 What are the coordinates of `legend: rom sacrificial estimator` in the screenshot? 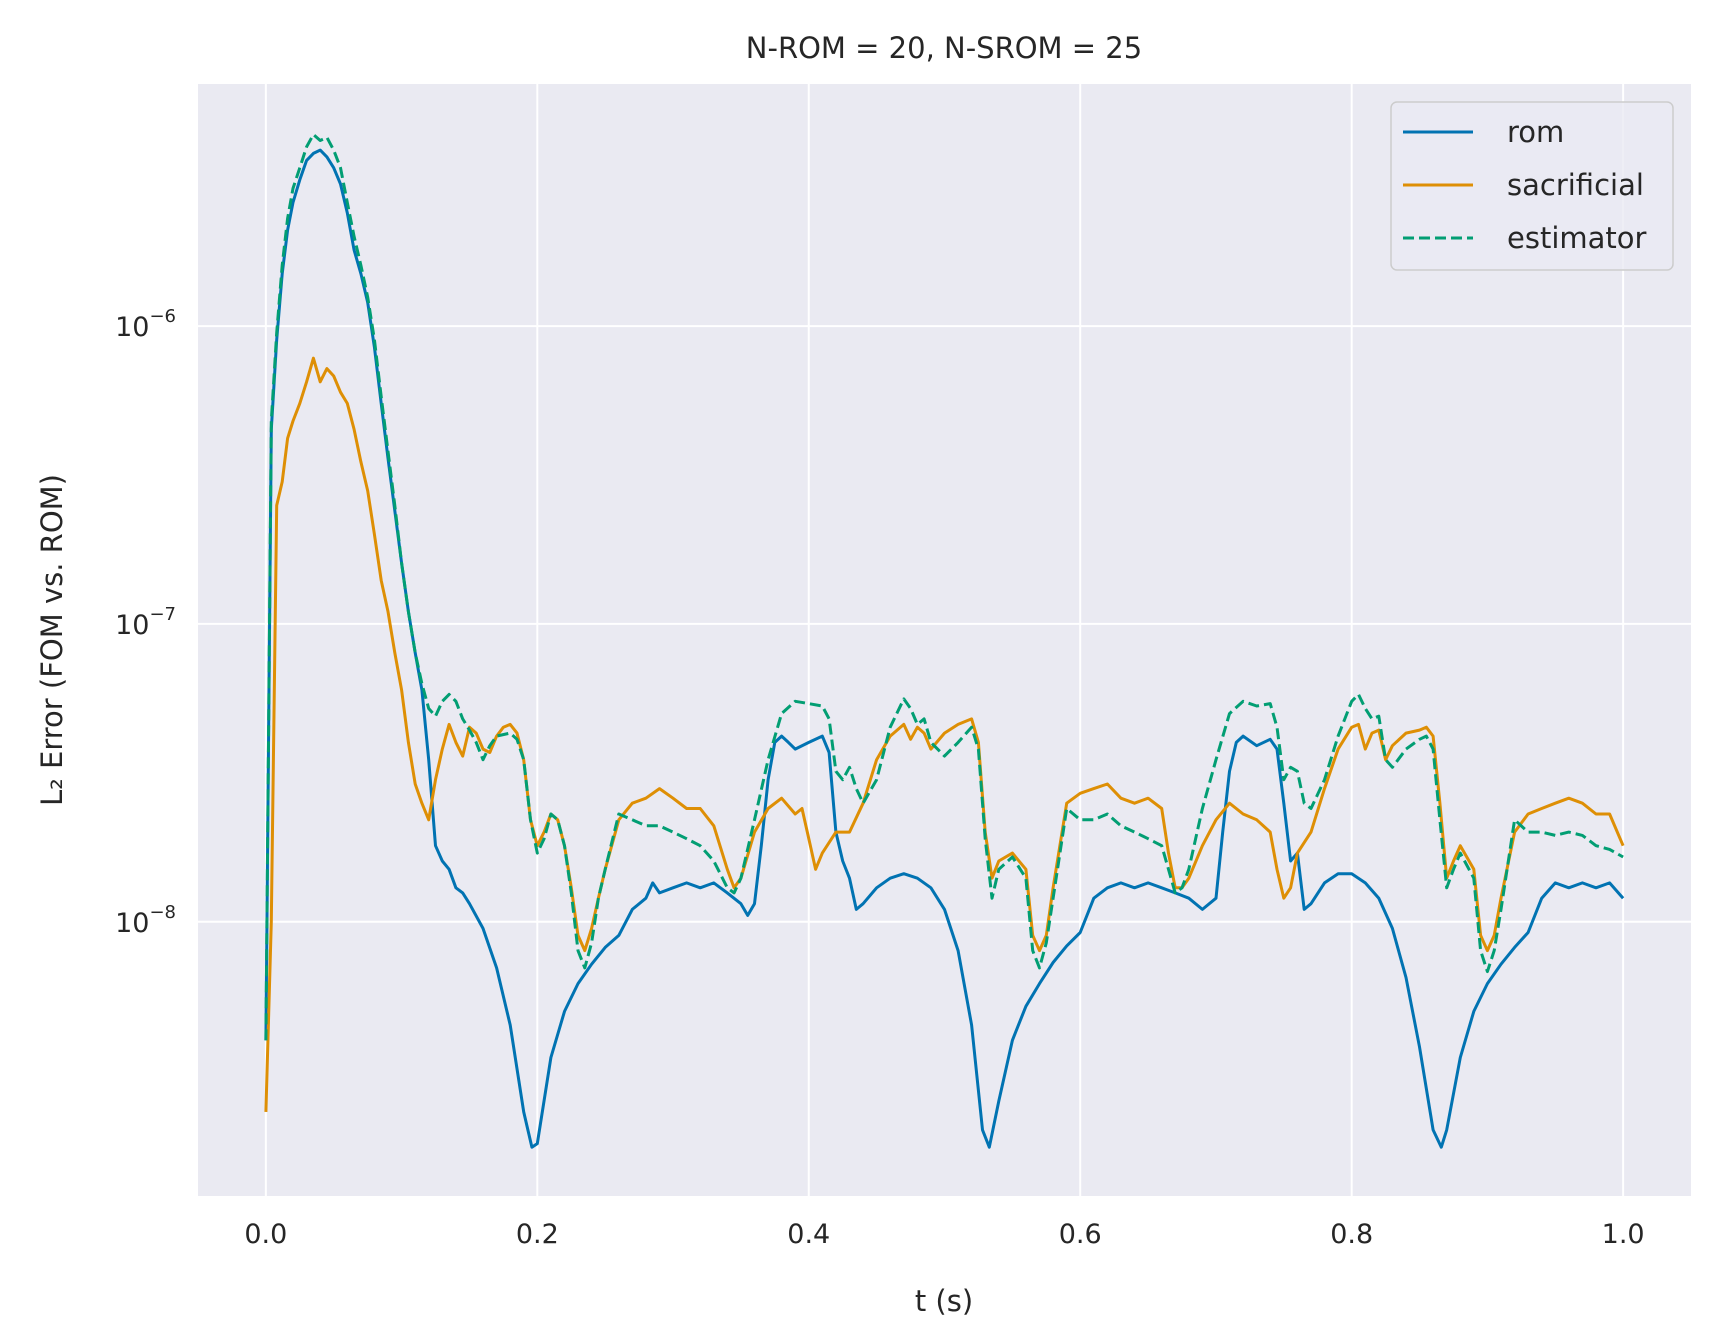 It's located at (1532, 186).